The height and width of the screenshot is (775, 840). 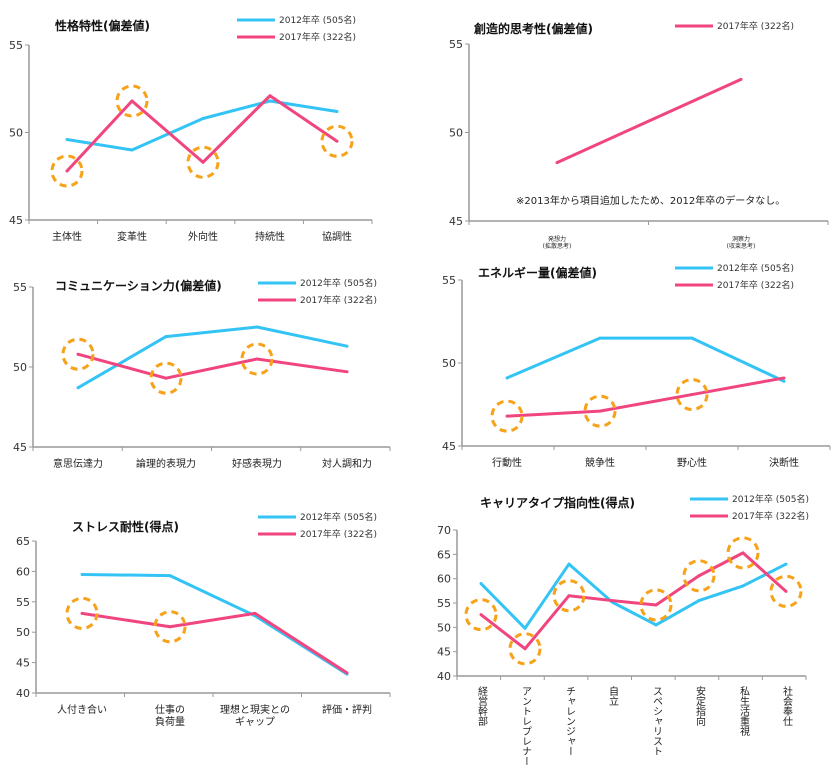 I want to click on x-category-label: アントレプレナー, so click(x=525, y=726).